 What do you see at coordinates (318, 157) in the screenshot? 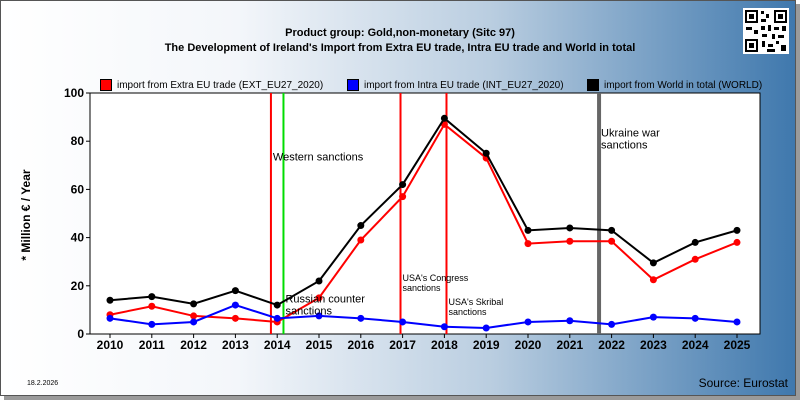
I see `annotation-label: Western sanctions` at bounding box center [318, 157].